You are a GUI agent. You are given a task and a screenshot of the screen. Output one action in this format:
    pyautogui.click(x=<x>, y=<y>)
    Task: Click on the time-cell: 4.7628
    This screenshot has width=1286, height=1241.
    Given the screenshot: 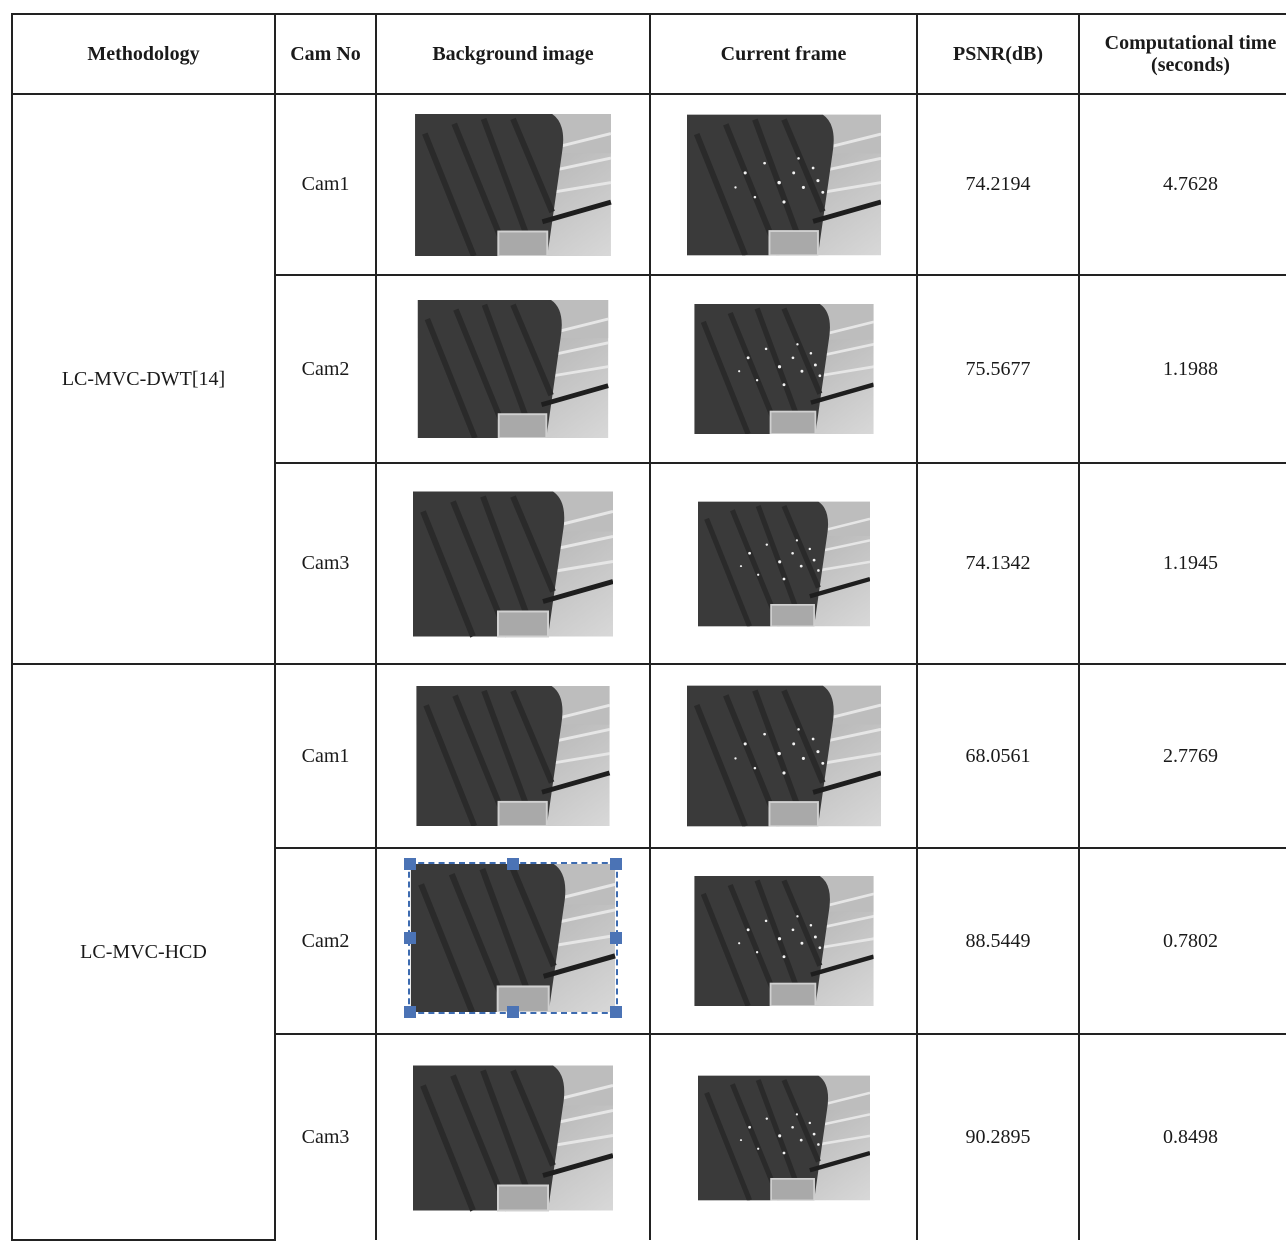 What is the action you would take?
    pyautogui.click(x=1182, y=184)
    